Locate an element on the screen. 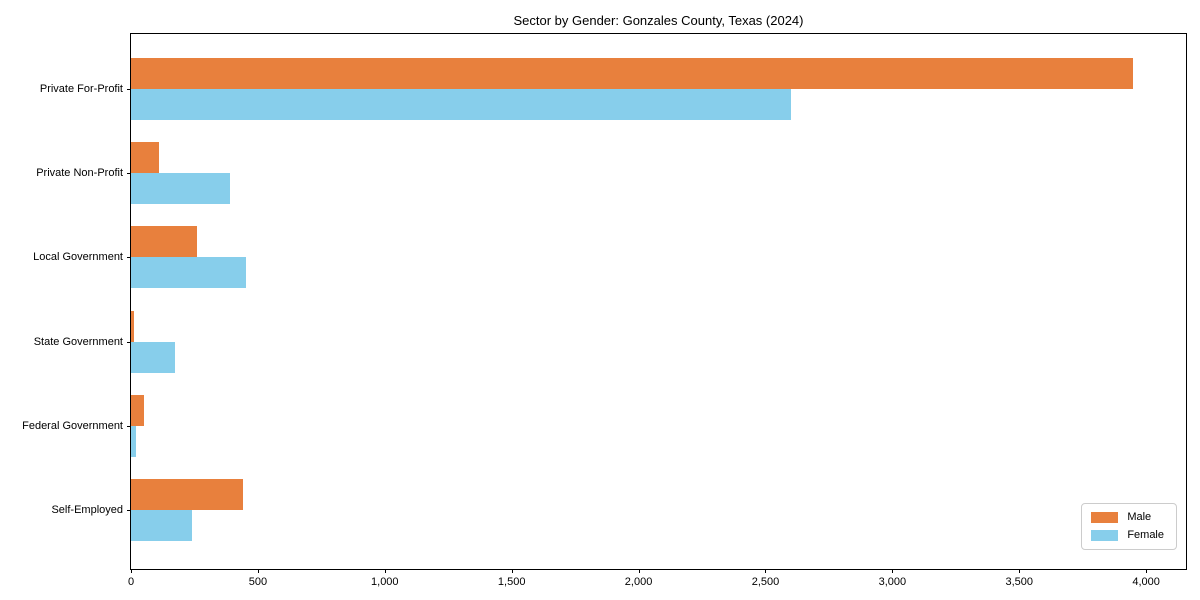 The image size is (1200, 600). bar-male-private-for-profit is located at coordinates (632, 73).